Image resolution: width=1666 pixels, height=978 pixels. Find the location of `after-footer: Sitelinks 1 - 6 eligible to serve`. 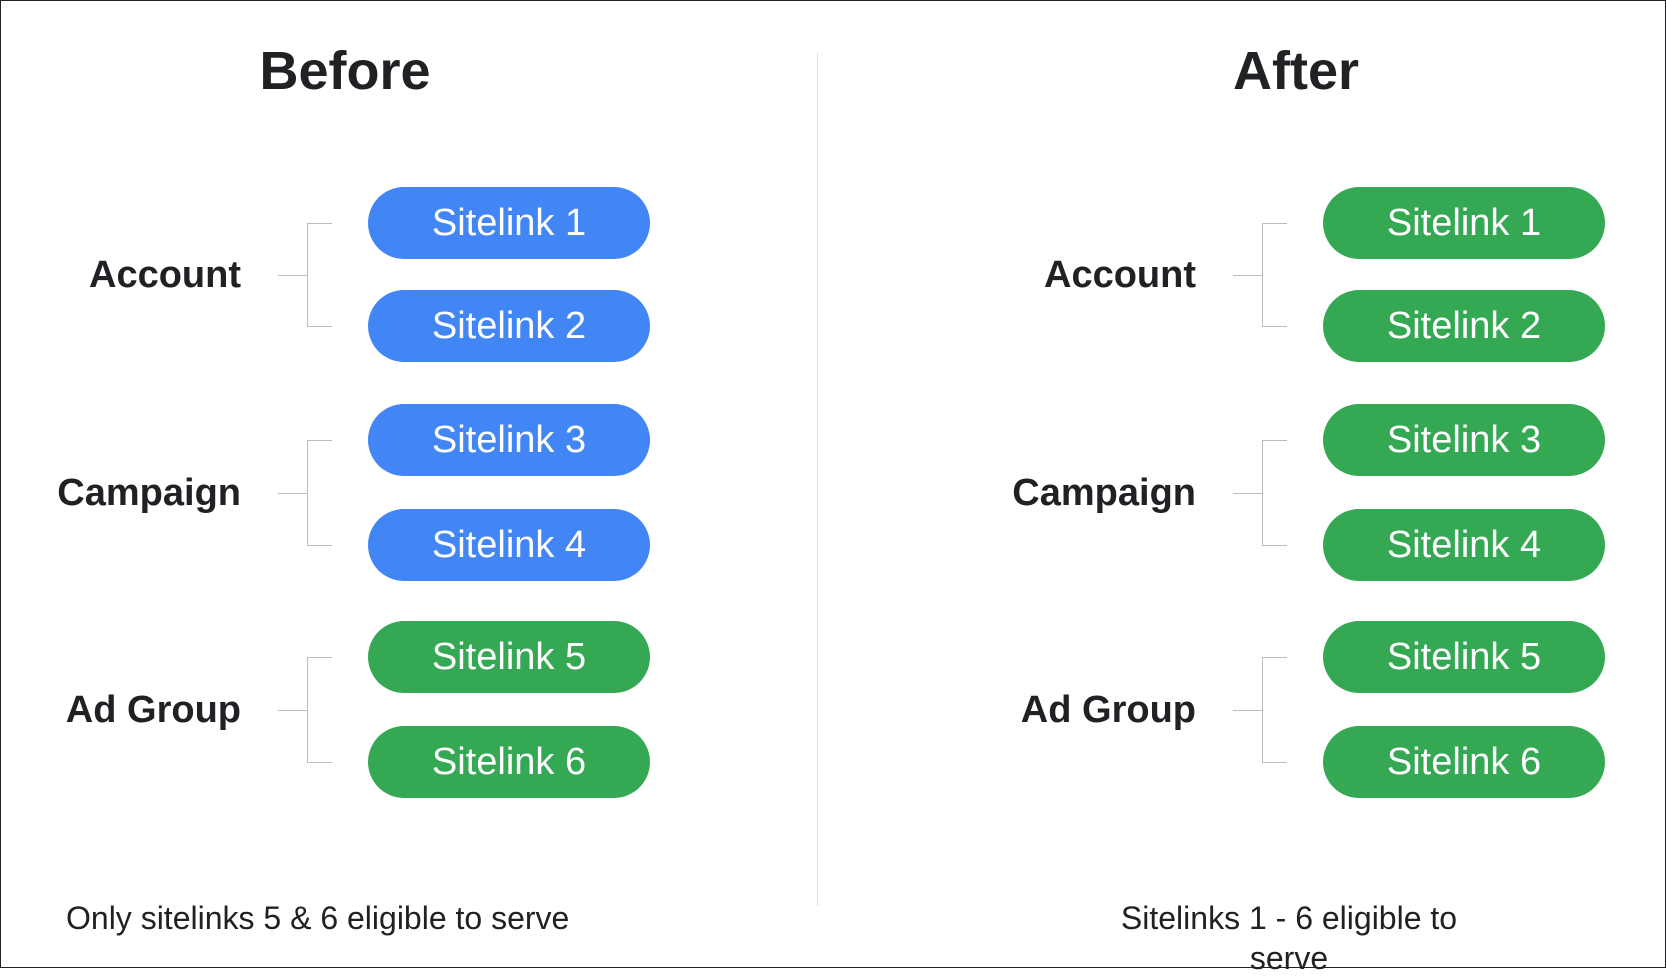

after-footer: Sitelinks 1 - 6 eligible to serve is located at coordinates (1289, 938).